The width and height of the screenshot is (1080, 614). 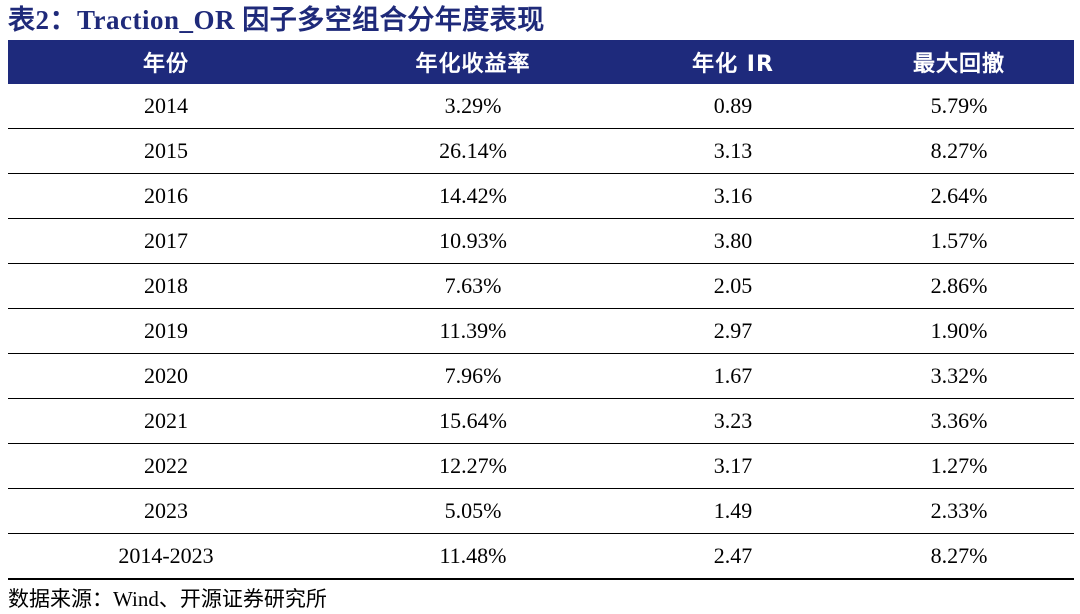 I want to click on cell-max-drawdown: 1.57%, so click(x=959, y=241).